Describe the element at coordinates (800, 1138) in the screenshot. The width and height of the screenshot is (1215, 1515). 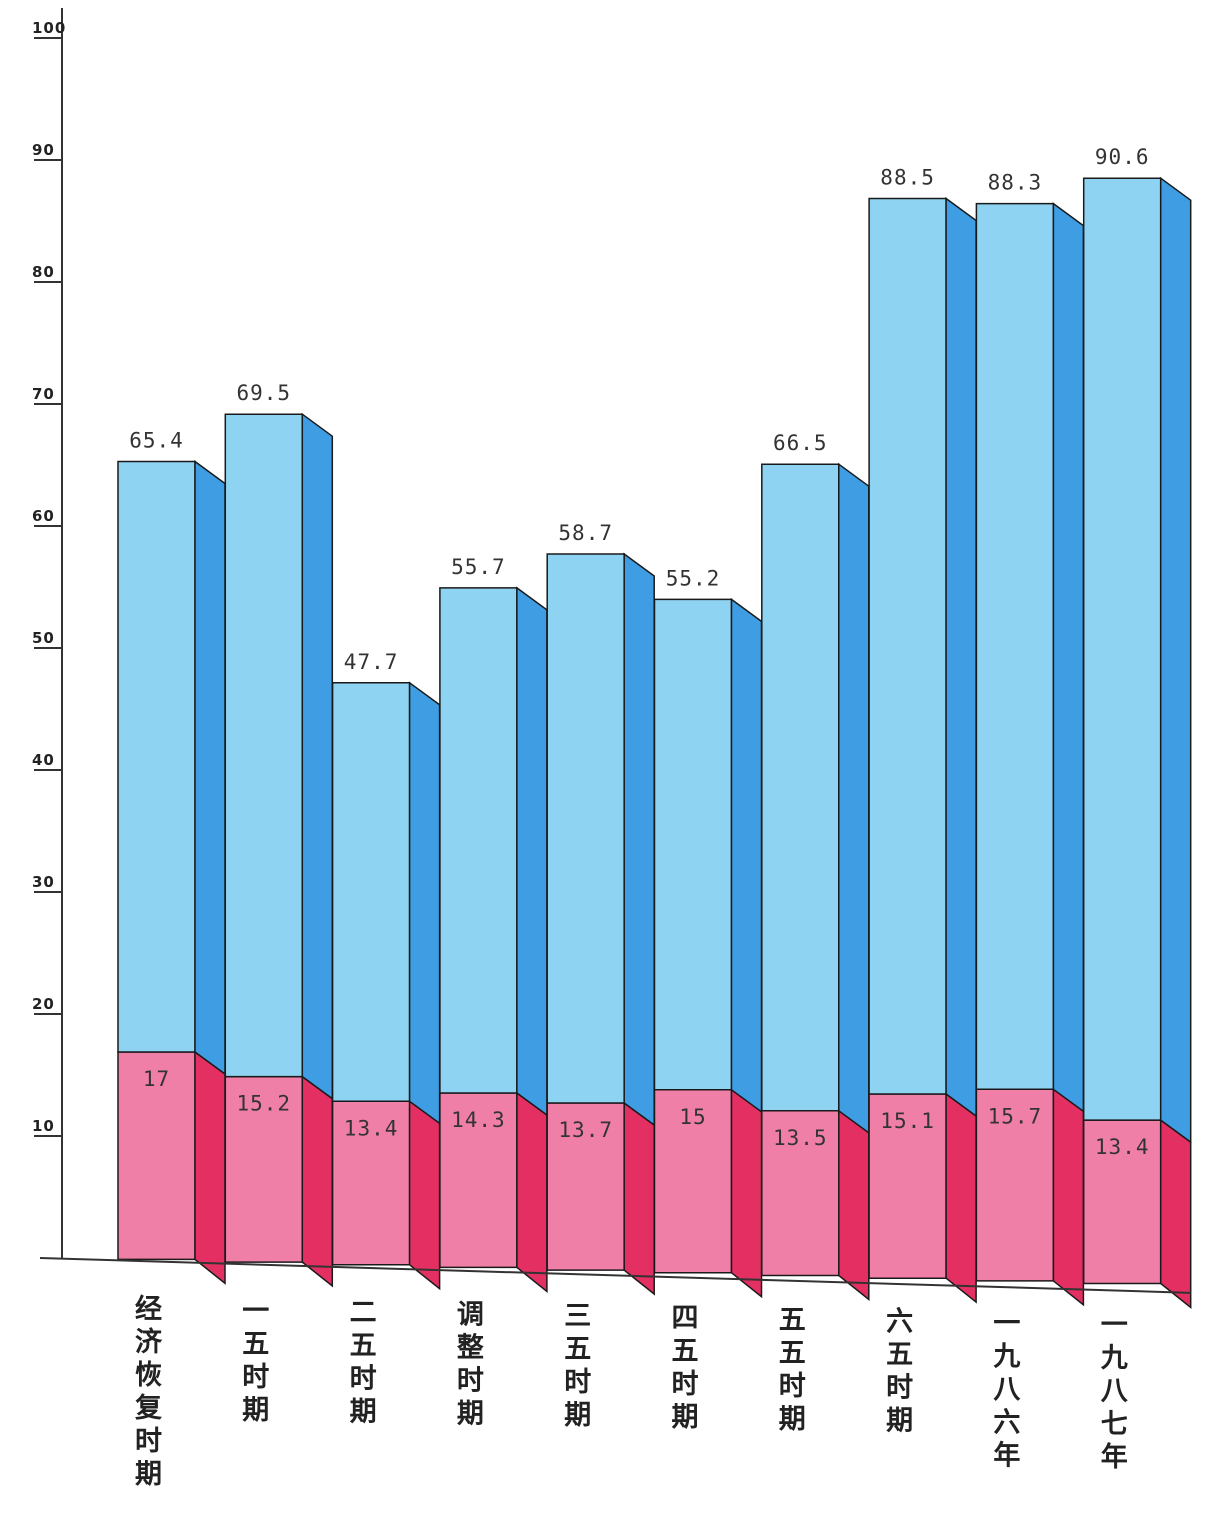
I see `bar-segment-label: 13.5` at that location.